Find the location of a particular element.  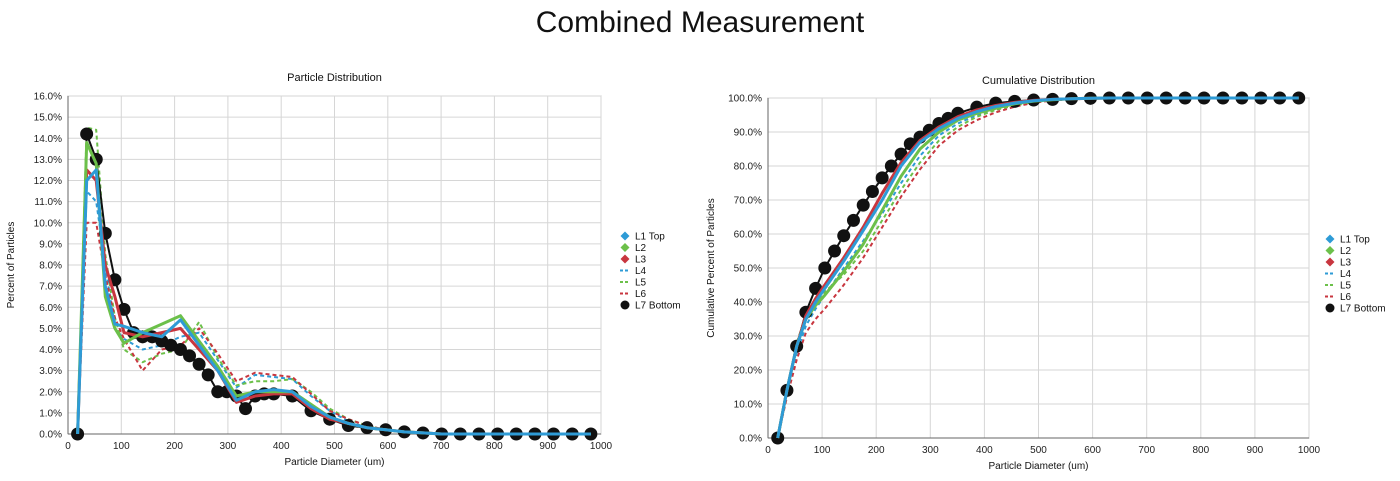

y-tick-label: 1.0% is located at coordinates (50, 413).